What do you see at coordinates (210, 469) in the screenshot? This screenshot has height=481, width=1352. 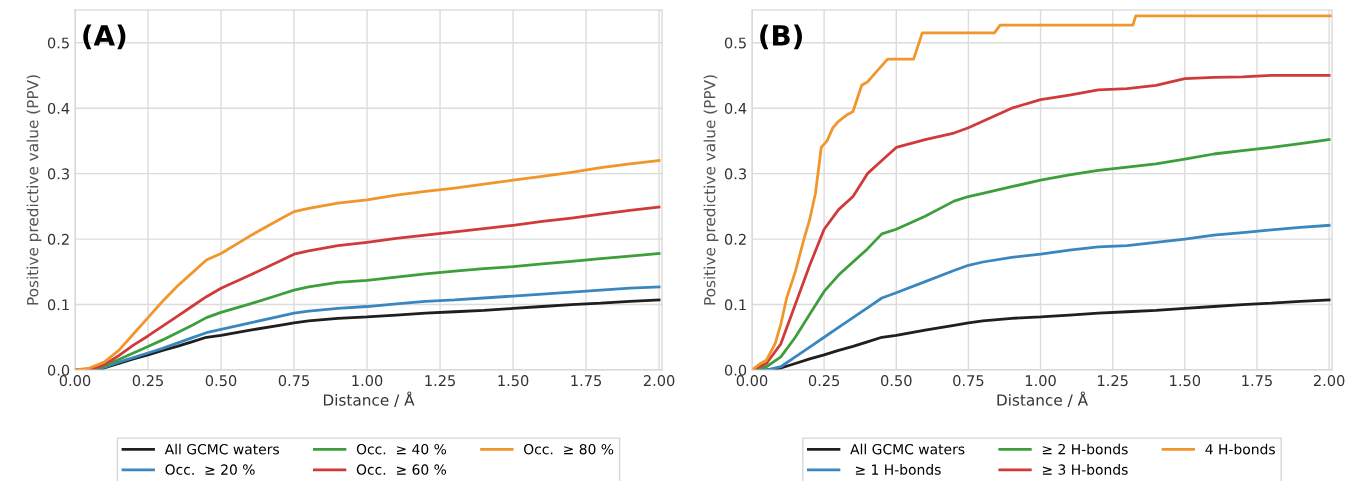 I see `legend-label: Occ. ≥ 20 %` at bounding box center [210, 469].